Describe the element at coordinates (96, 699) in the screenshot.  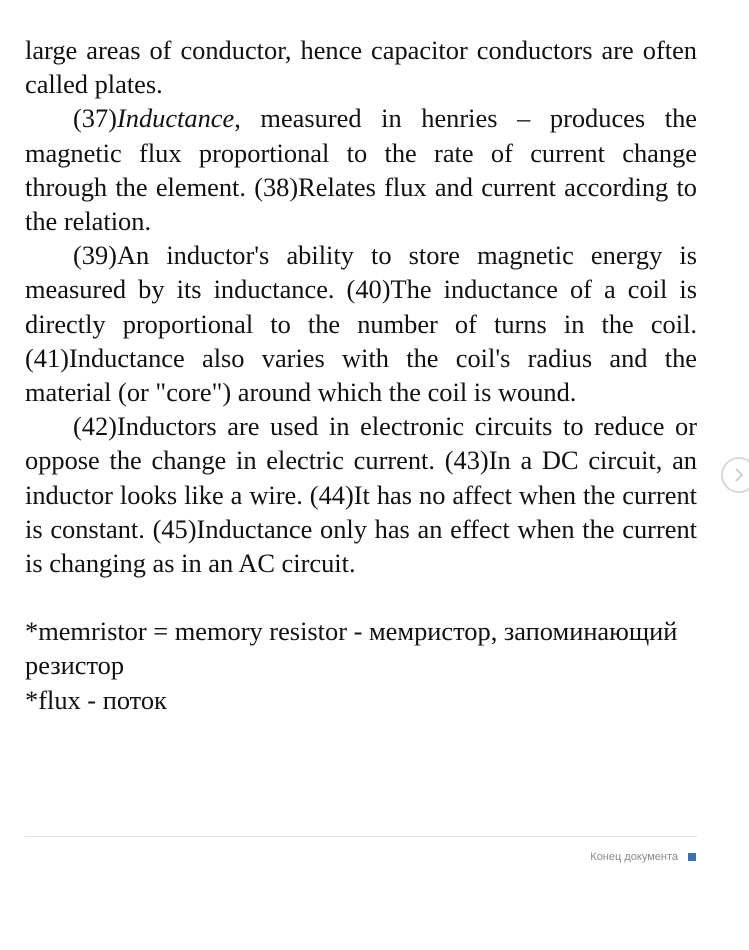
I see `note-flux: *flux - поток` at that location.